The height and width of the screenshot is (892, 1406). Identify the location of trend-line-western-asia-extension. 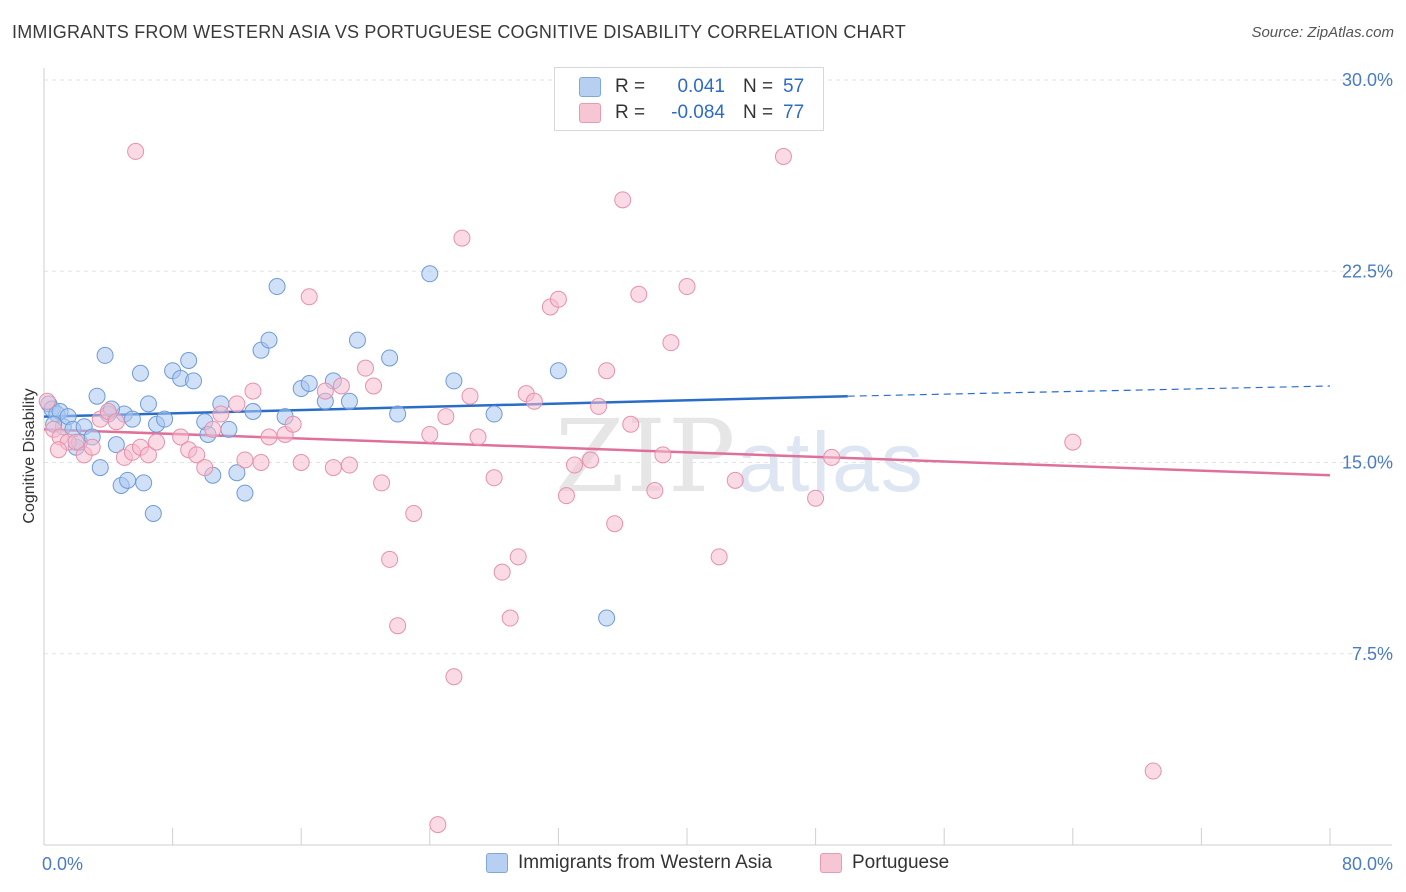
(1089, 391).